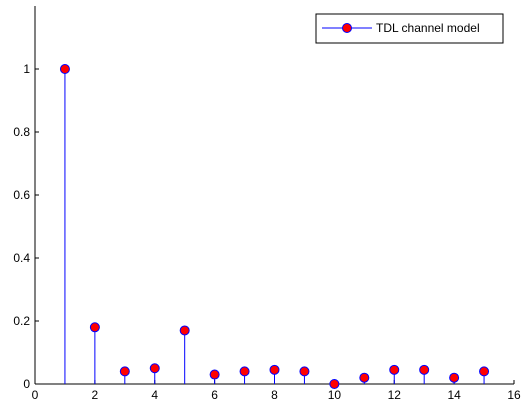 The height and width of the screenshot is (409, 522). What do you see at coordinates (214, 395) in the screenshot?
I see `x-tick-label: 6` at bounding box center [214, 395].